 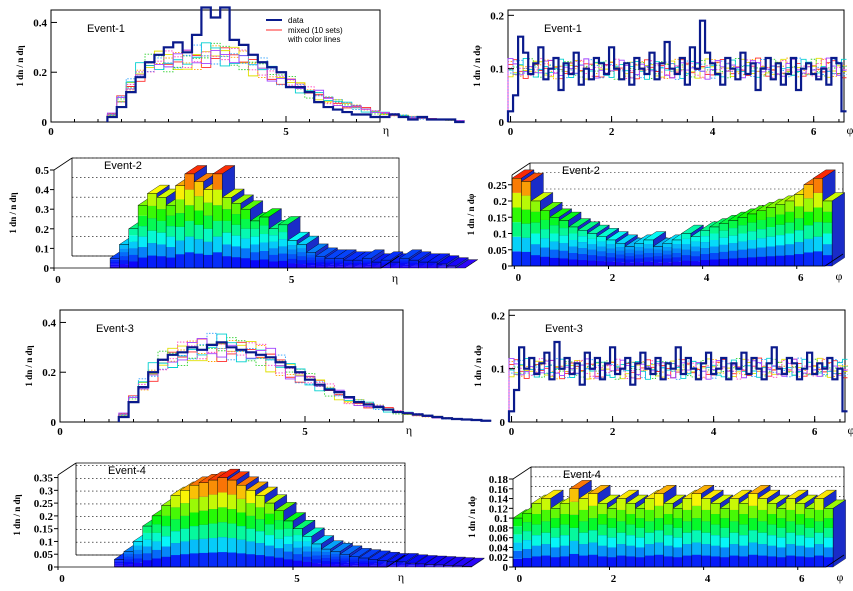 I want to click on x-tick-label: 2, so click(x=614, y=579).